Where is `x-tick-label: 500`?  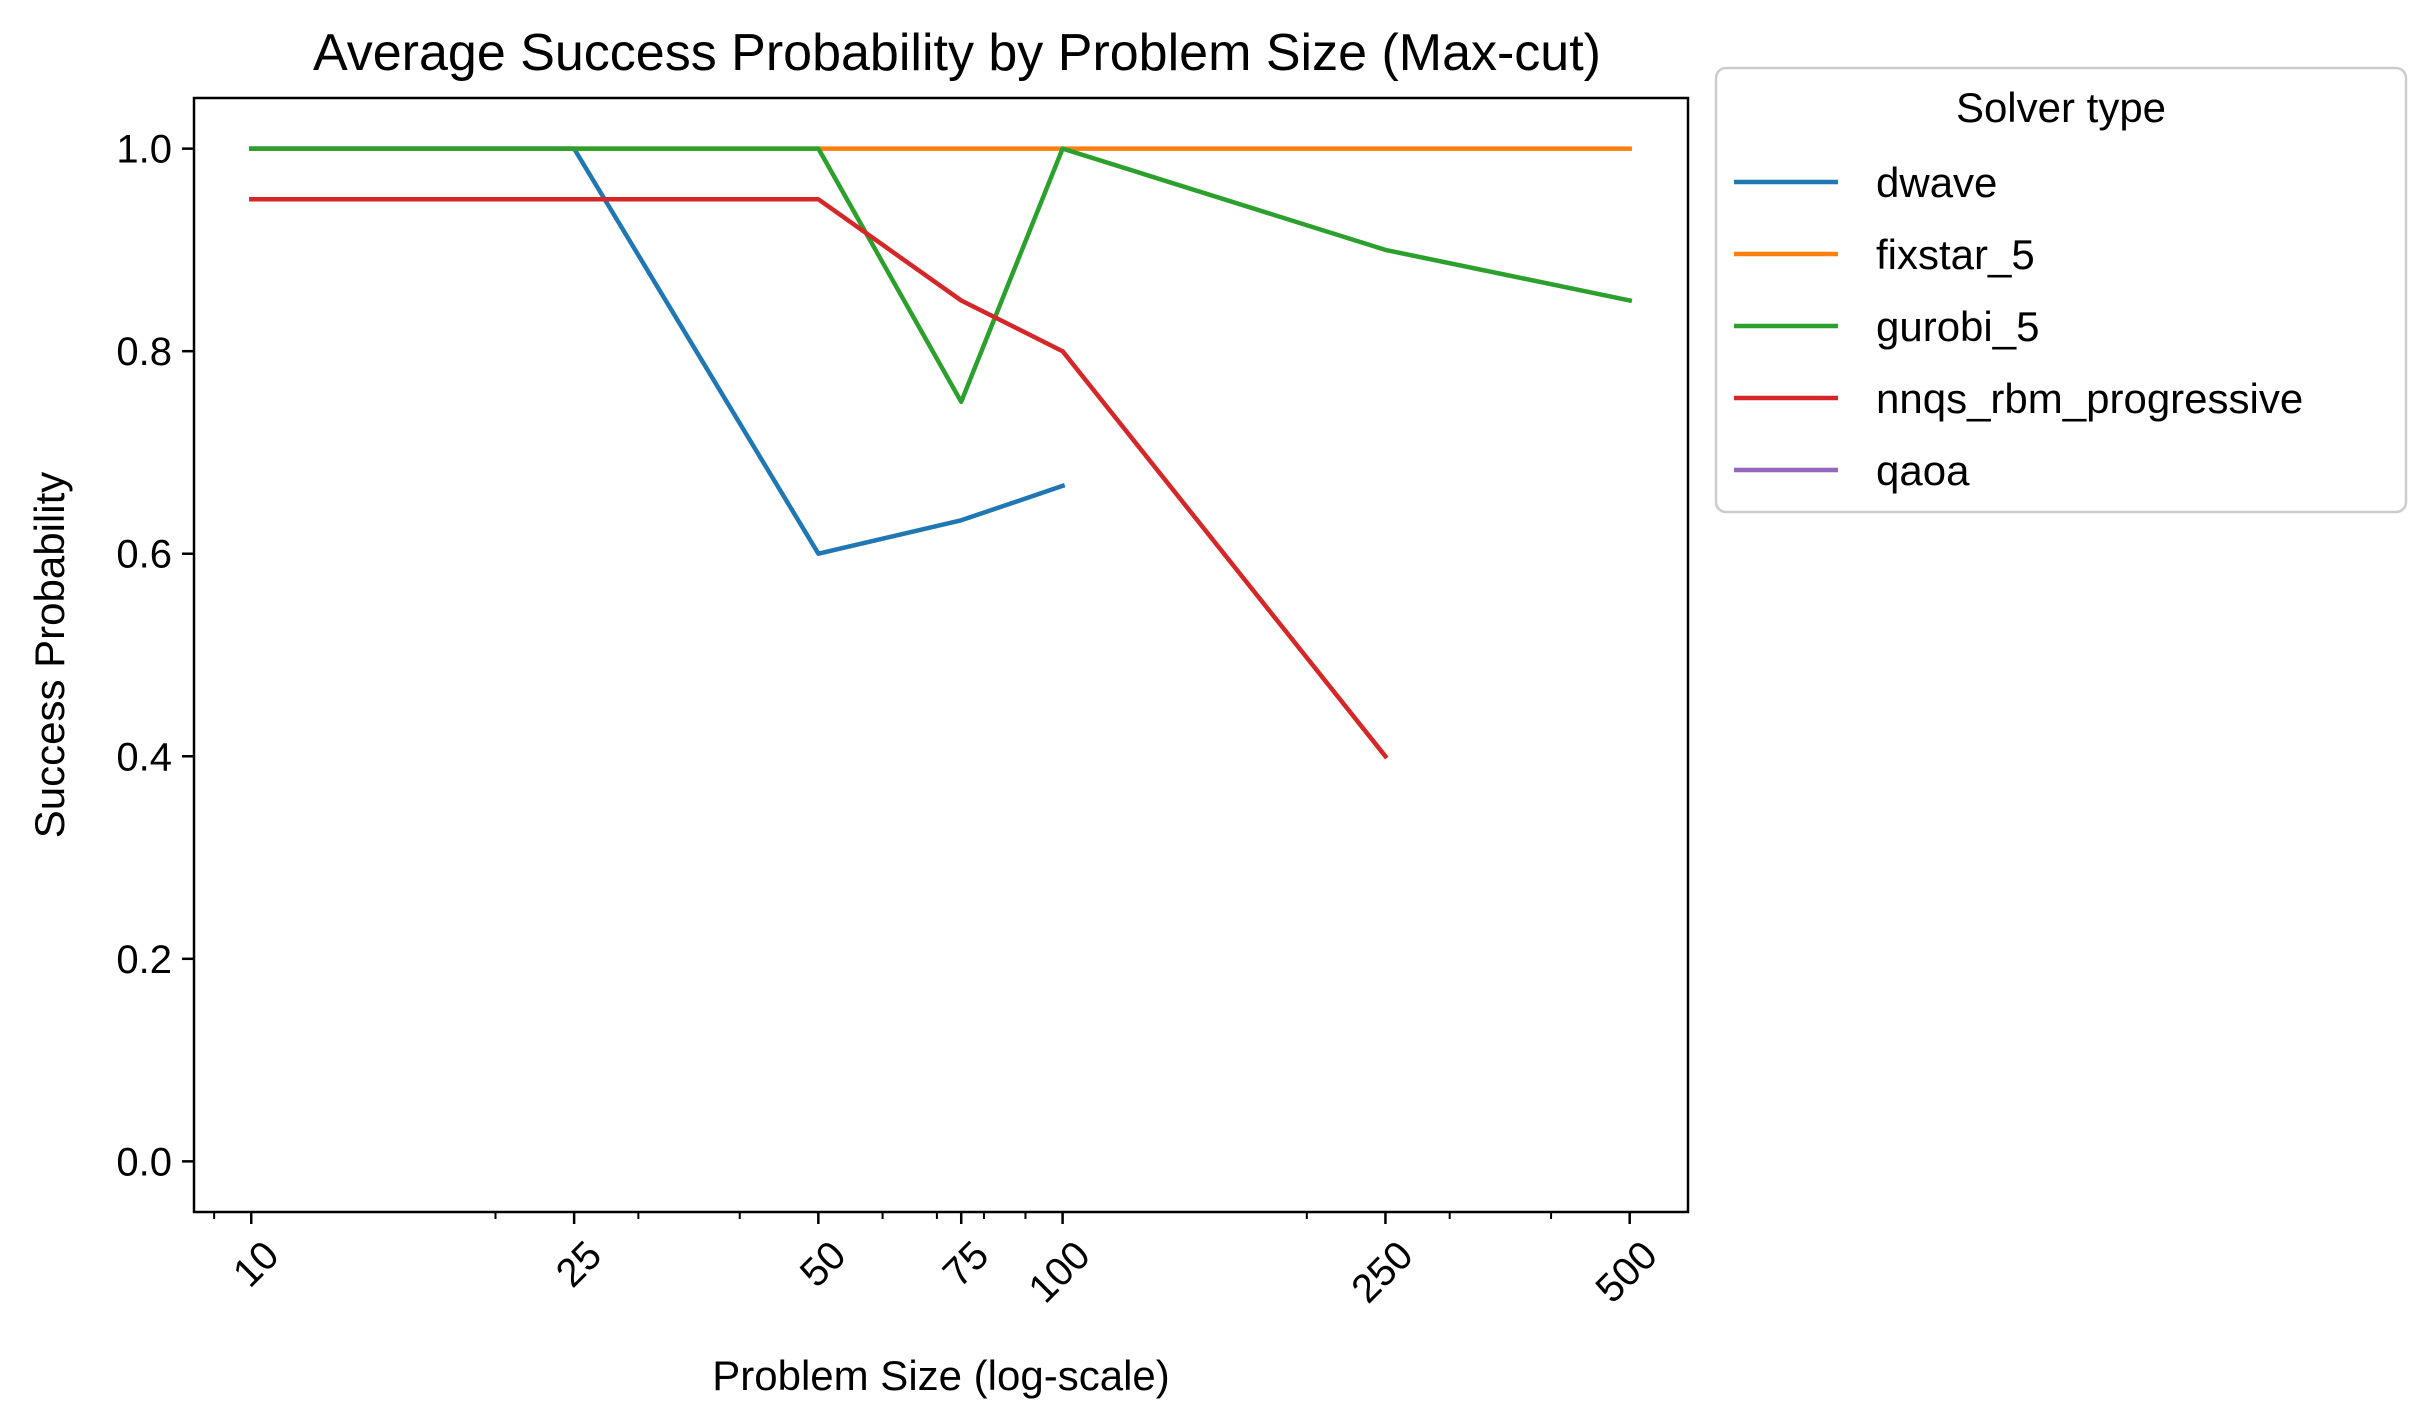
x-tick-label: 500 is located at coordinates (1627, 1272).